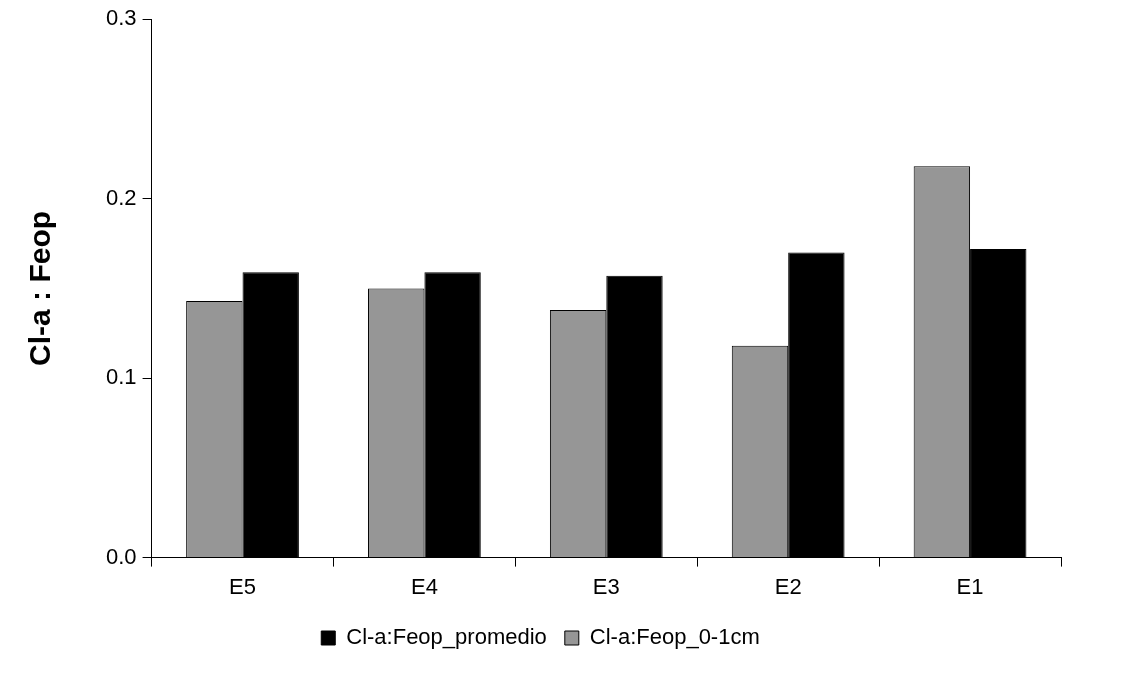 The image size is (1121, 679). What do you see at coordinates (121, 197) in the screenshot?
I see `y-tick-label: 0.2` at bounding box center [121, 197].